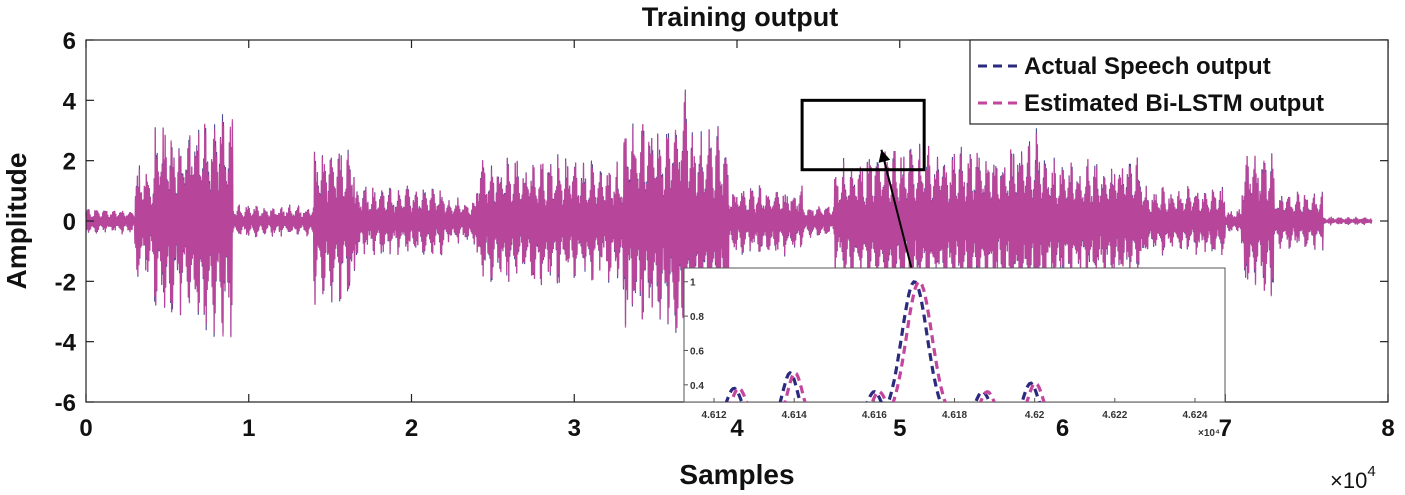 This screenshot has height=495, width=1405. I want to click on x-tick-label: 3, so click(574, 428).